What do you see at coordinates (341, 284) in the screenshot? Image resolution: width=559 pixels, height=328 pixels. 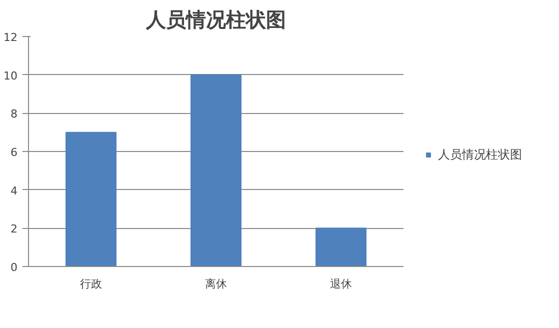 I see `x-tick-label: 退休` at bounding box center [341, 284].